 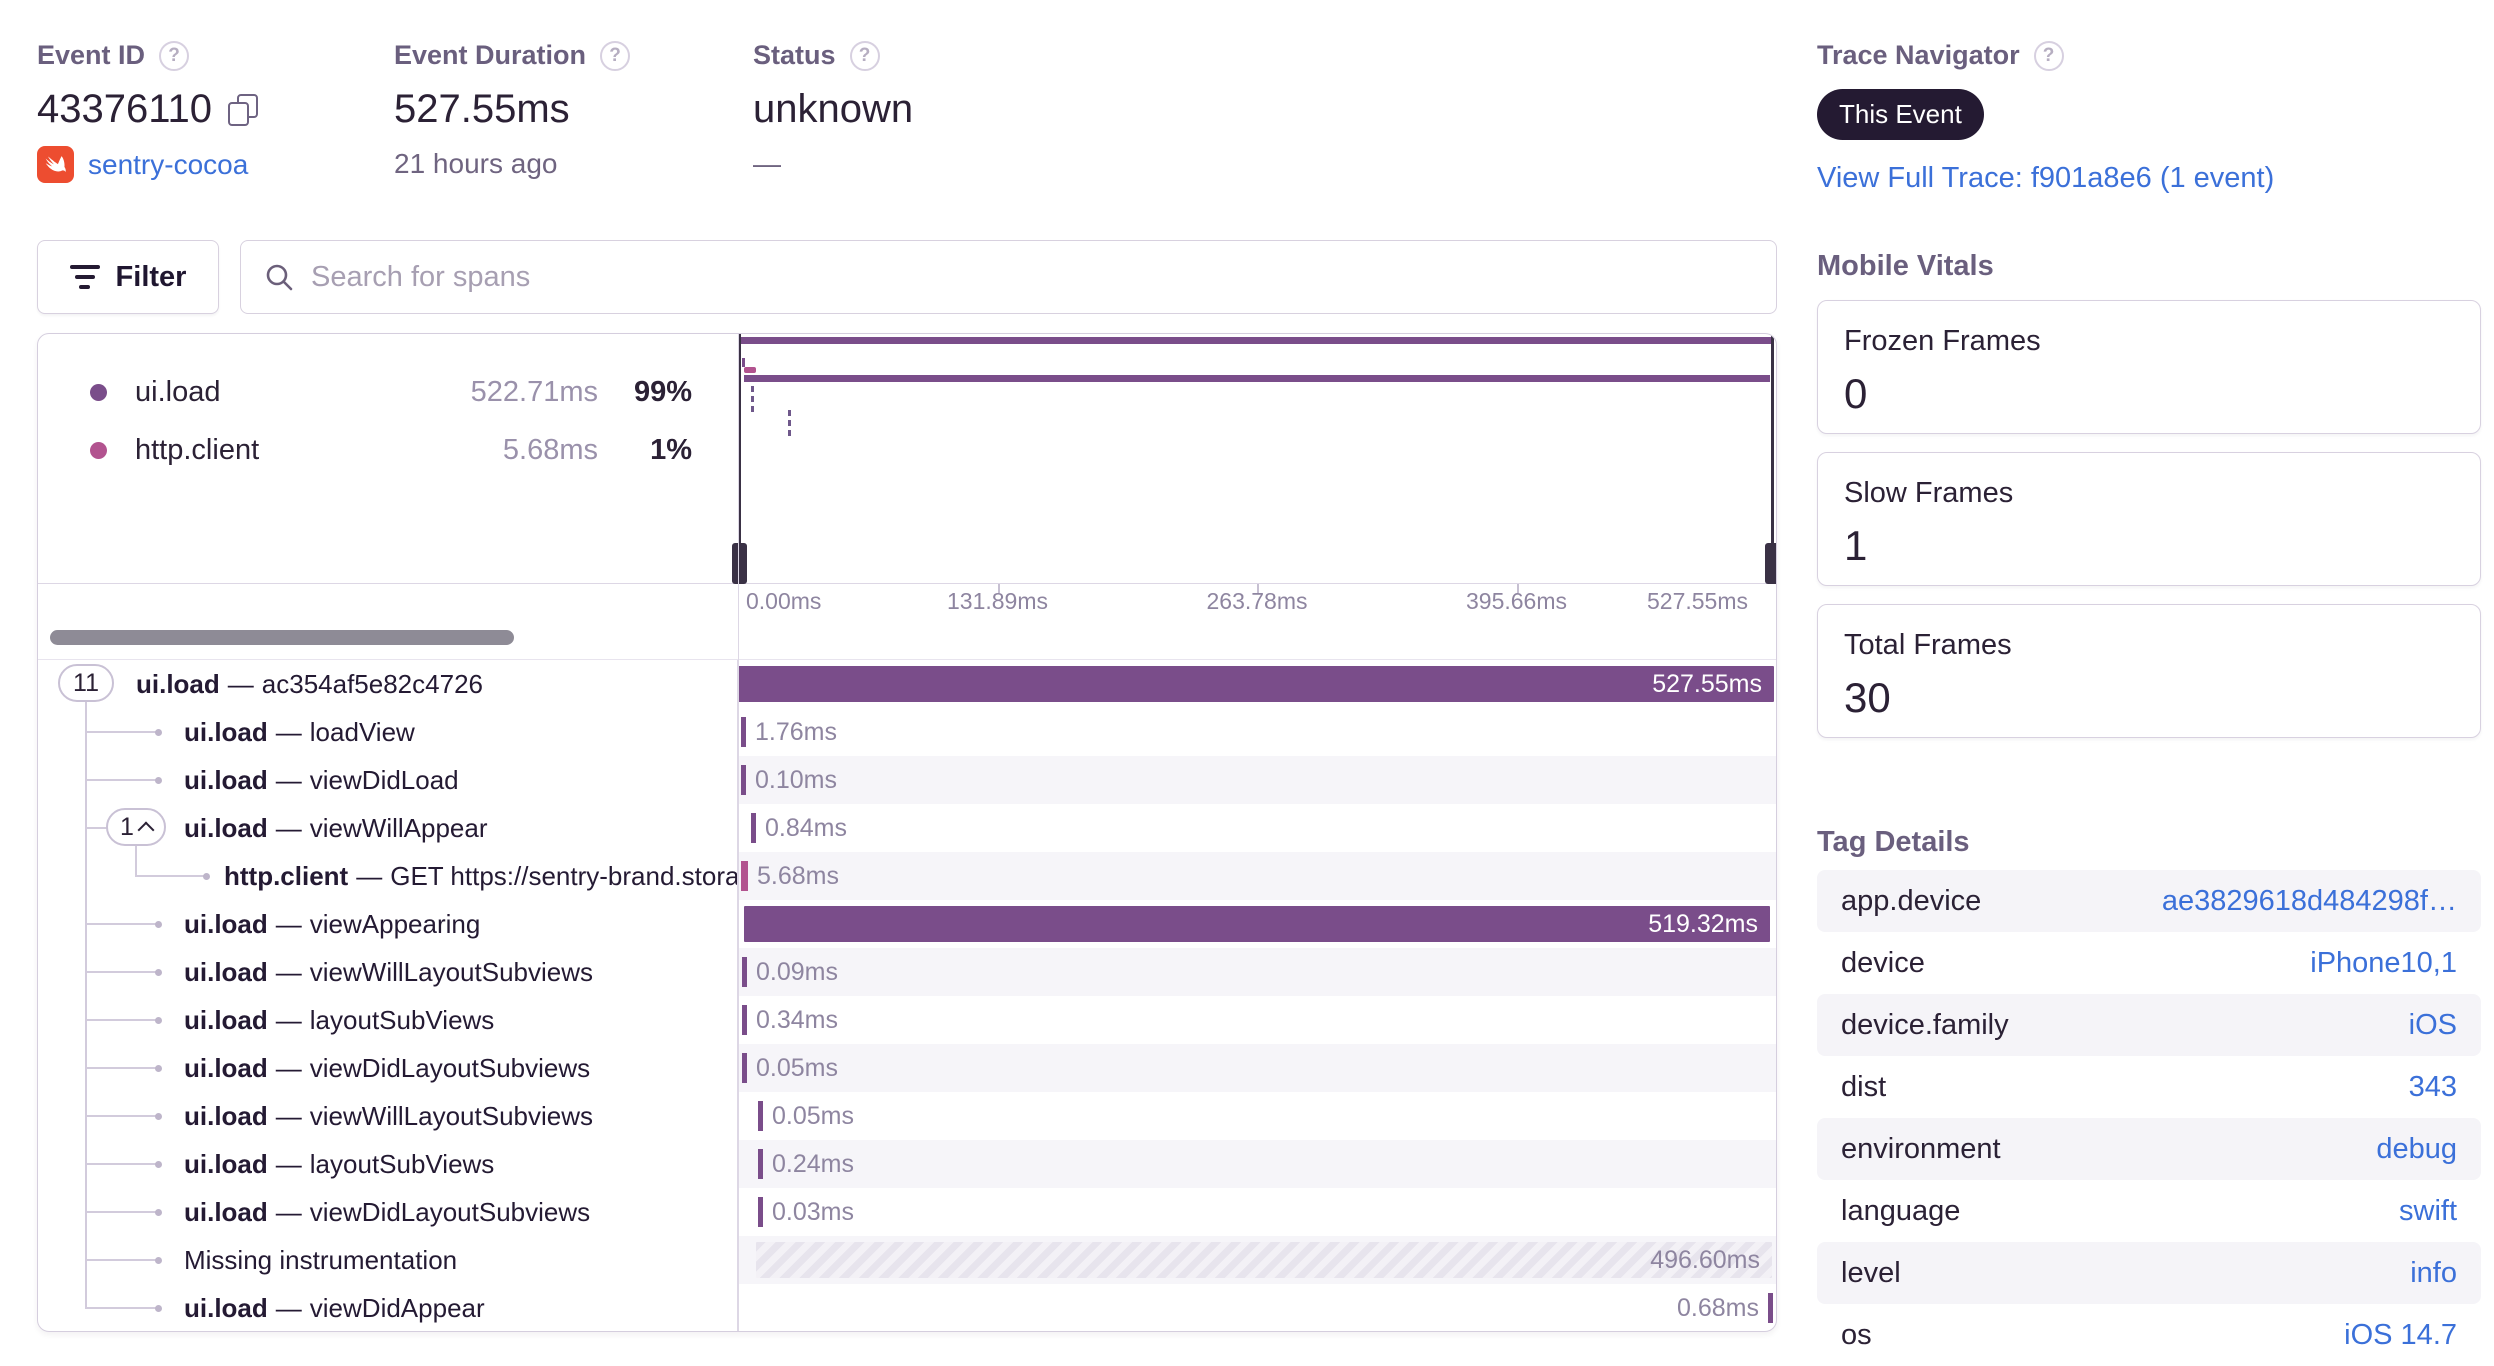 I want to click on viewport-left-handle, so click(x=739, y=563).